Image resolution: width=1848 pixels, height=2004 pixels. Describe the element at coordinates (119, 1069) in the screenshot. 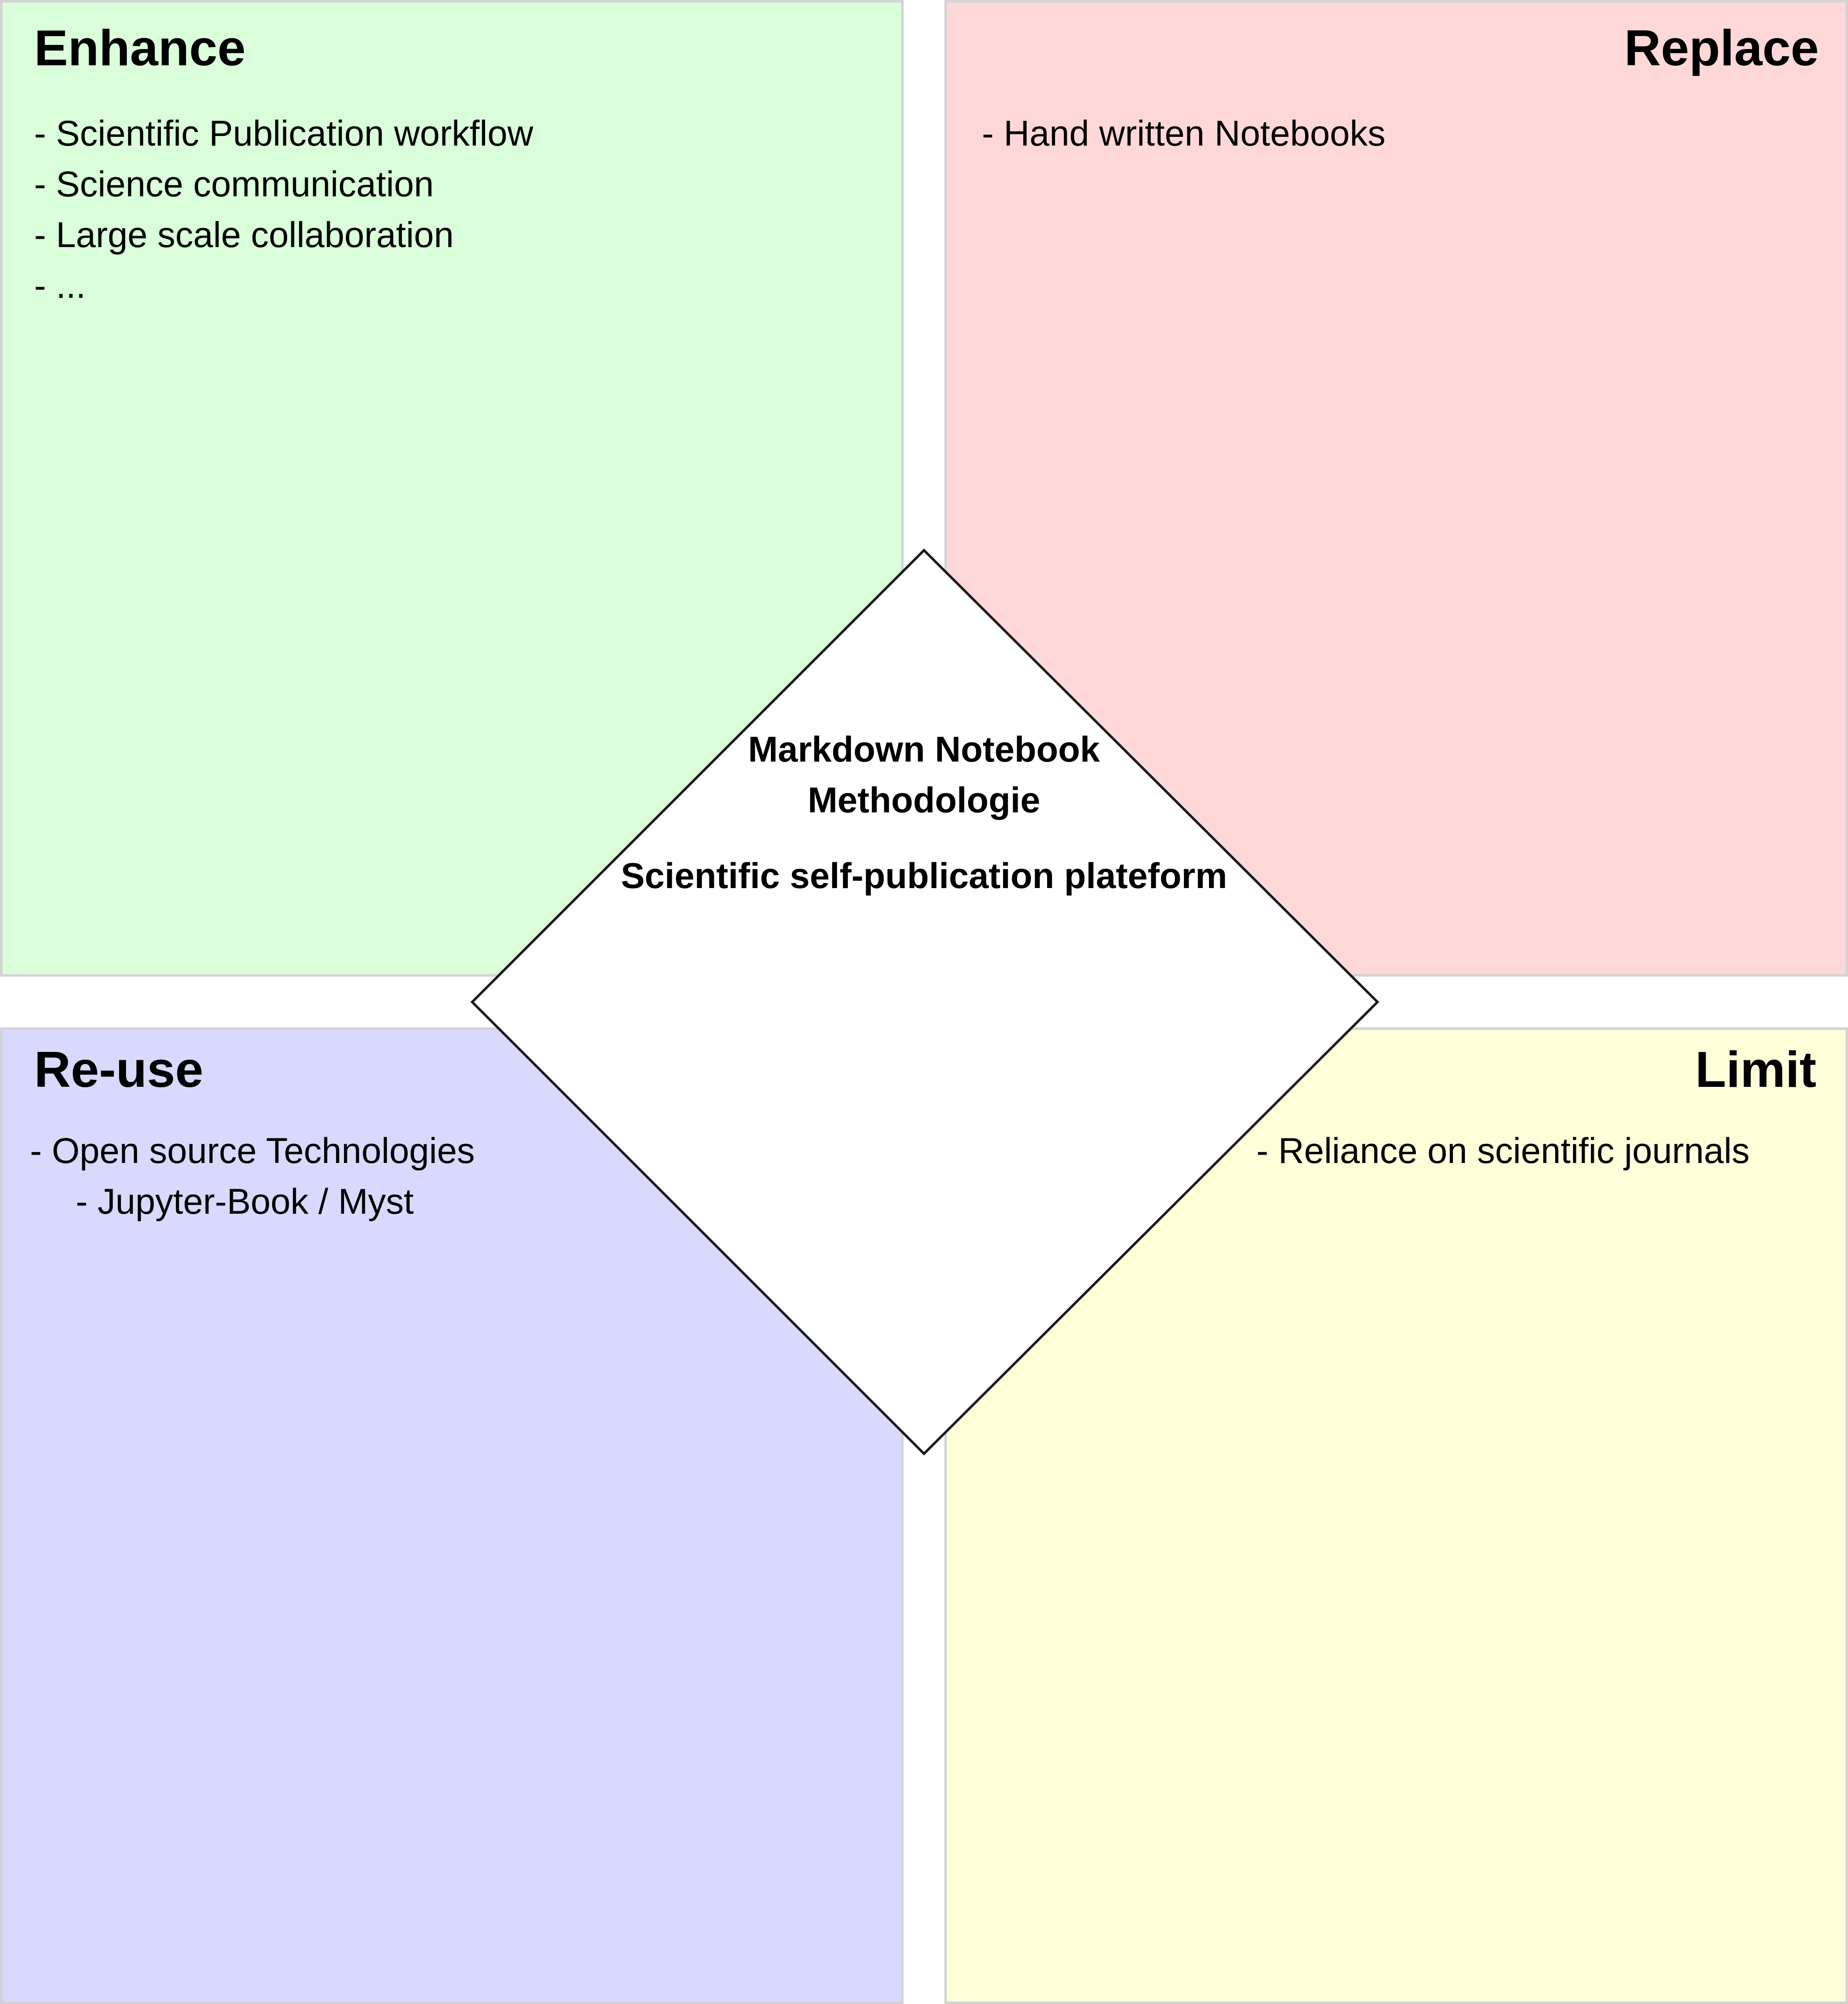

I see `reuse-title: Re-use` at that location.